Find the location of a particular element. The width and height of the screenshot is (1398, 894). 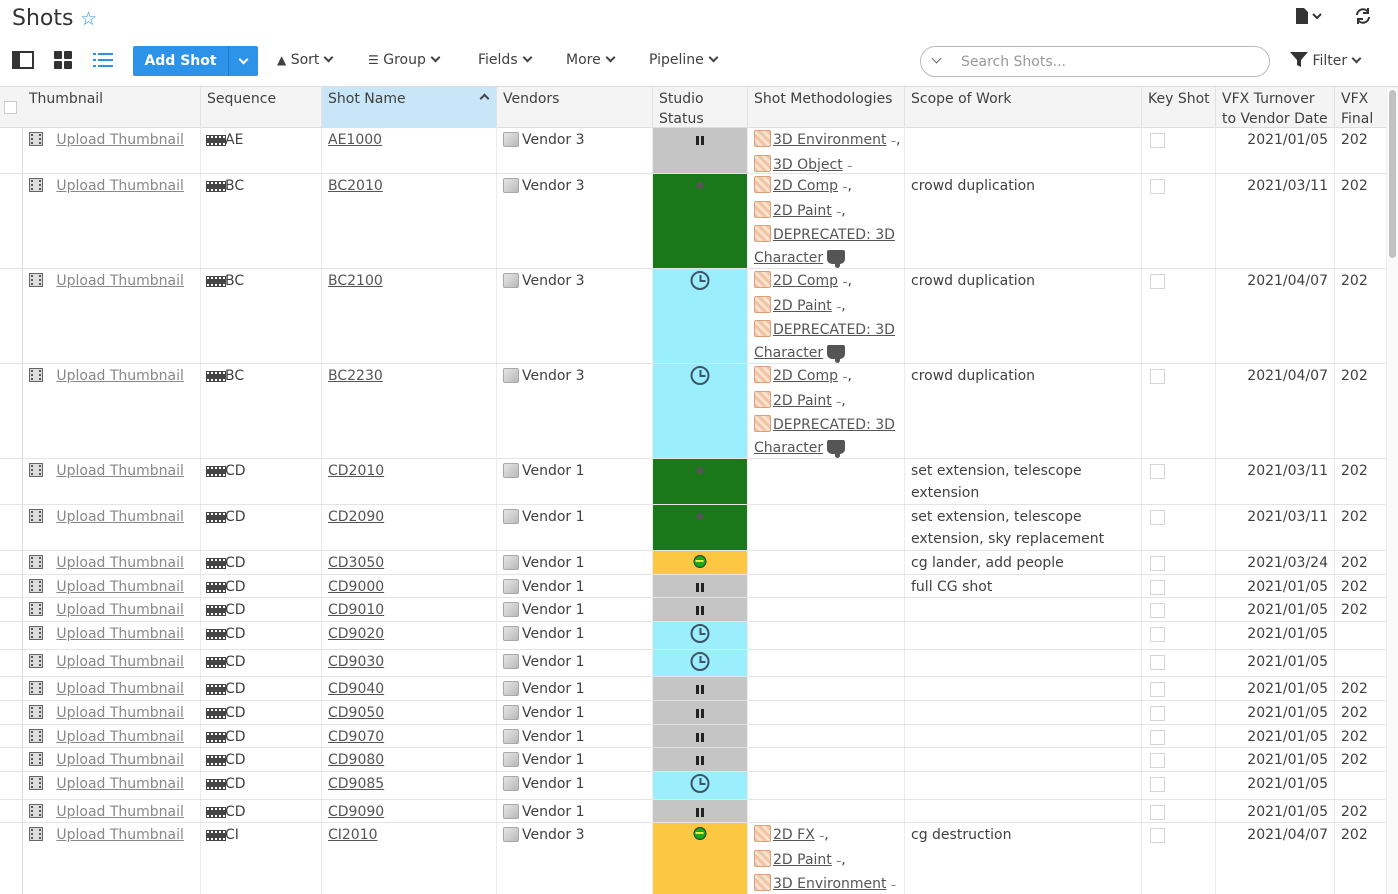

turnover-date: 2021/03/24 is located at coordinates (1287, 563).